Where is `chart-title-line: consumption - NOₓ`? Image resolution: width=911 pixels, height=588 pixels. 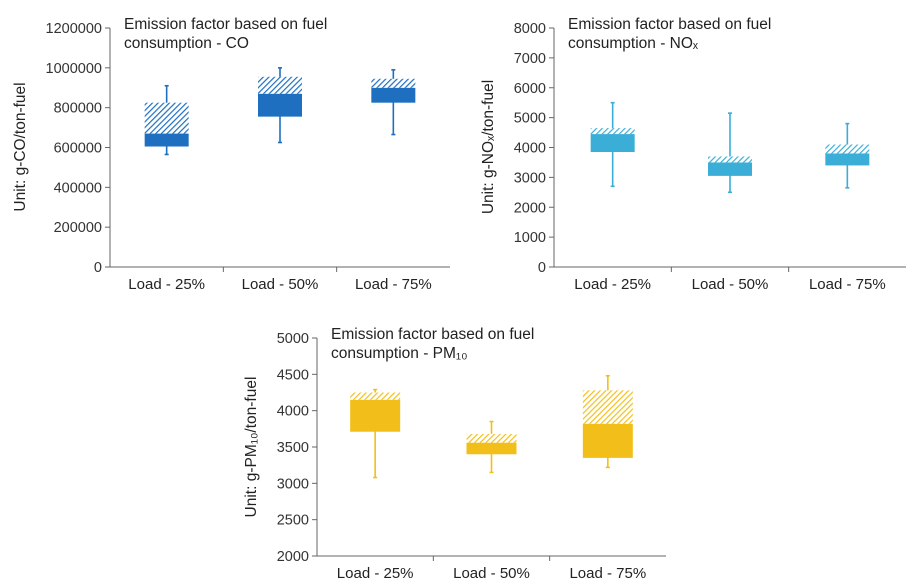 chart-title-line: consumption - NOₓ is located at coordinates (633, 43).